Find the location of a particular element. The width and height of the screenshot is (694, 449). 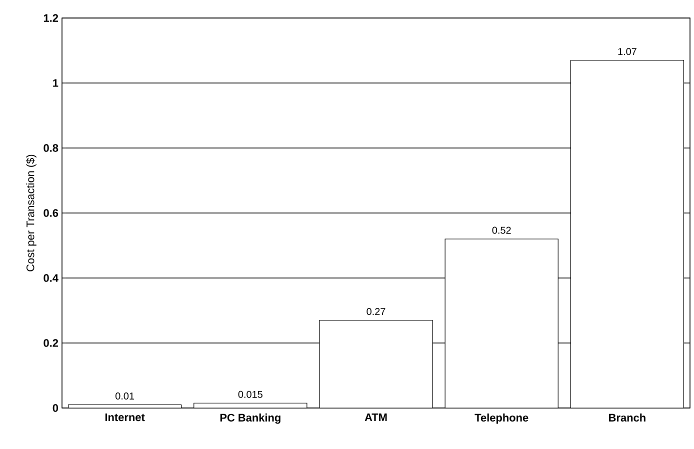

y-tick-label: 1 is located at coordinates (55, 83).